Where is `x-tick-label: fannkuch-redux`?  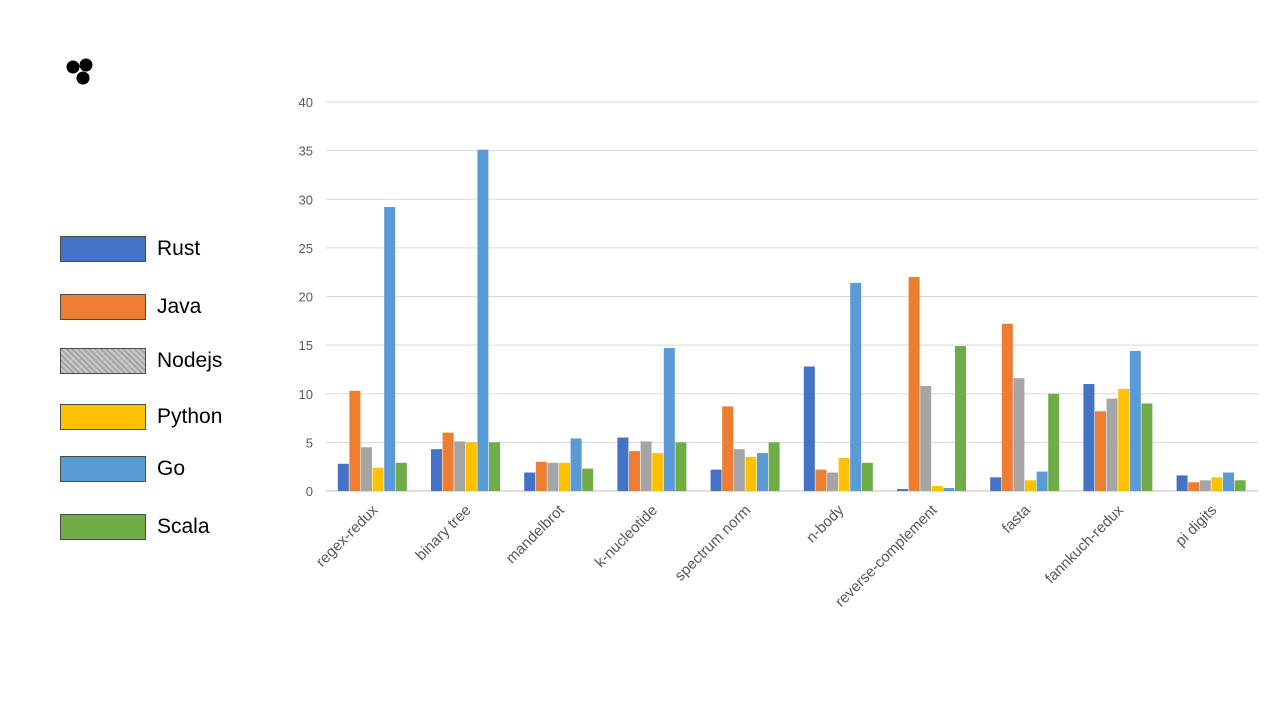
x-tick-label: fannkuch-redux is located at coordinates (1084, 543).